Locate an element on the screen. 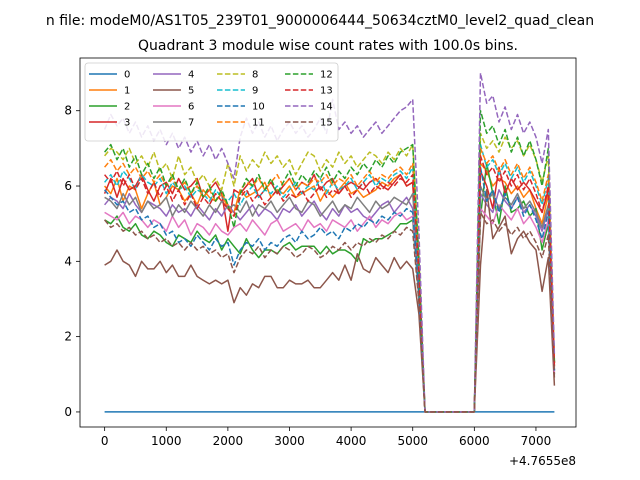  y-tick-label: 6 is located at coordinates (68, 186).